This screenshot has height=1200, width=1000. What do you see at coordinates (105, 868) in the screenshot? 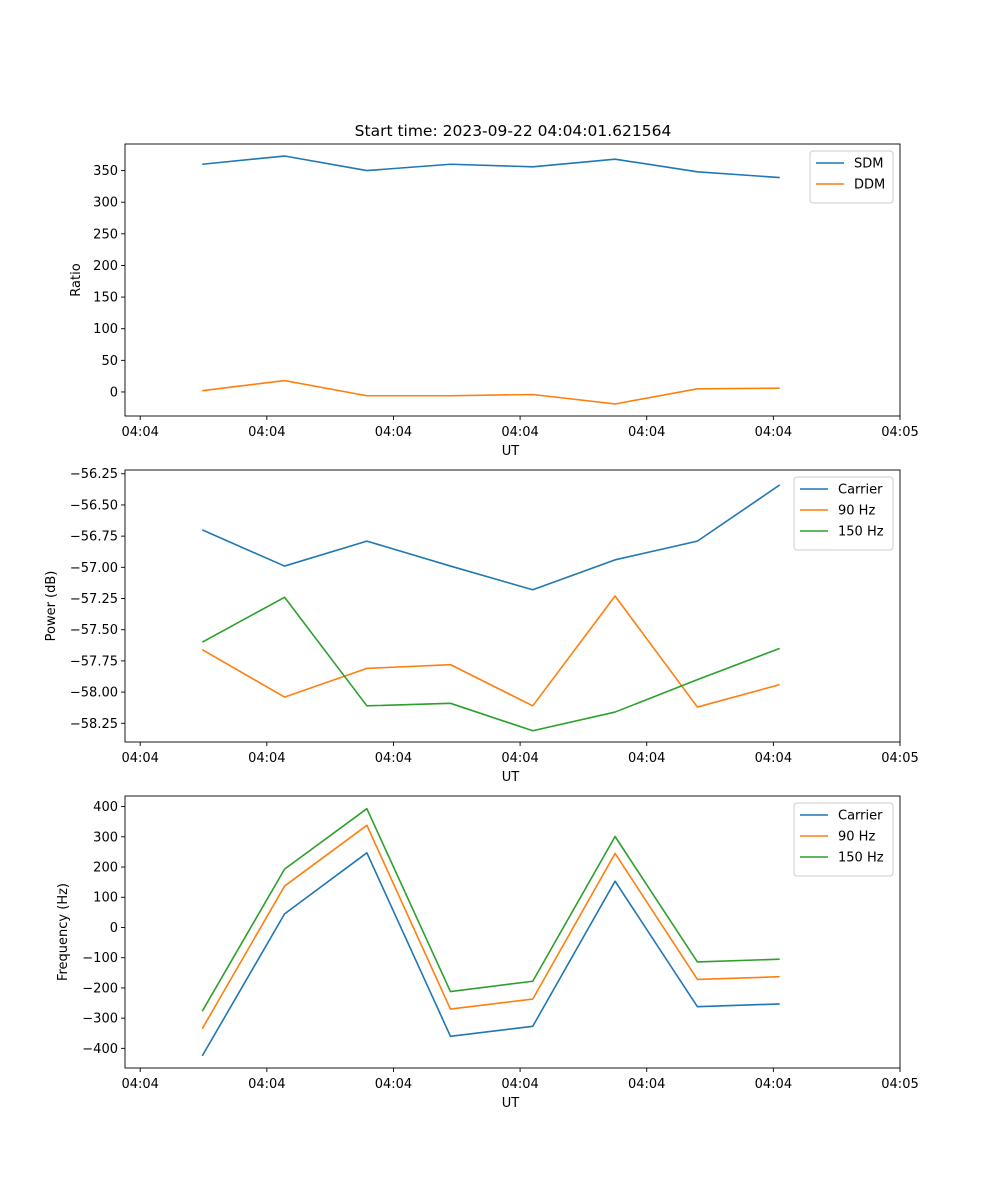
I see `frequency-y-tick-label: 200` at bounding box center [105, 868].